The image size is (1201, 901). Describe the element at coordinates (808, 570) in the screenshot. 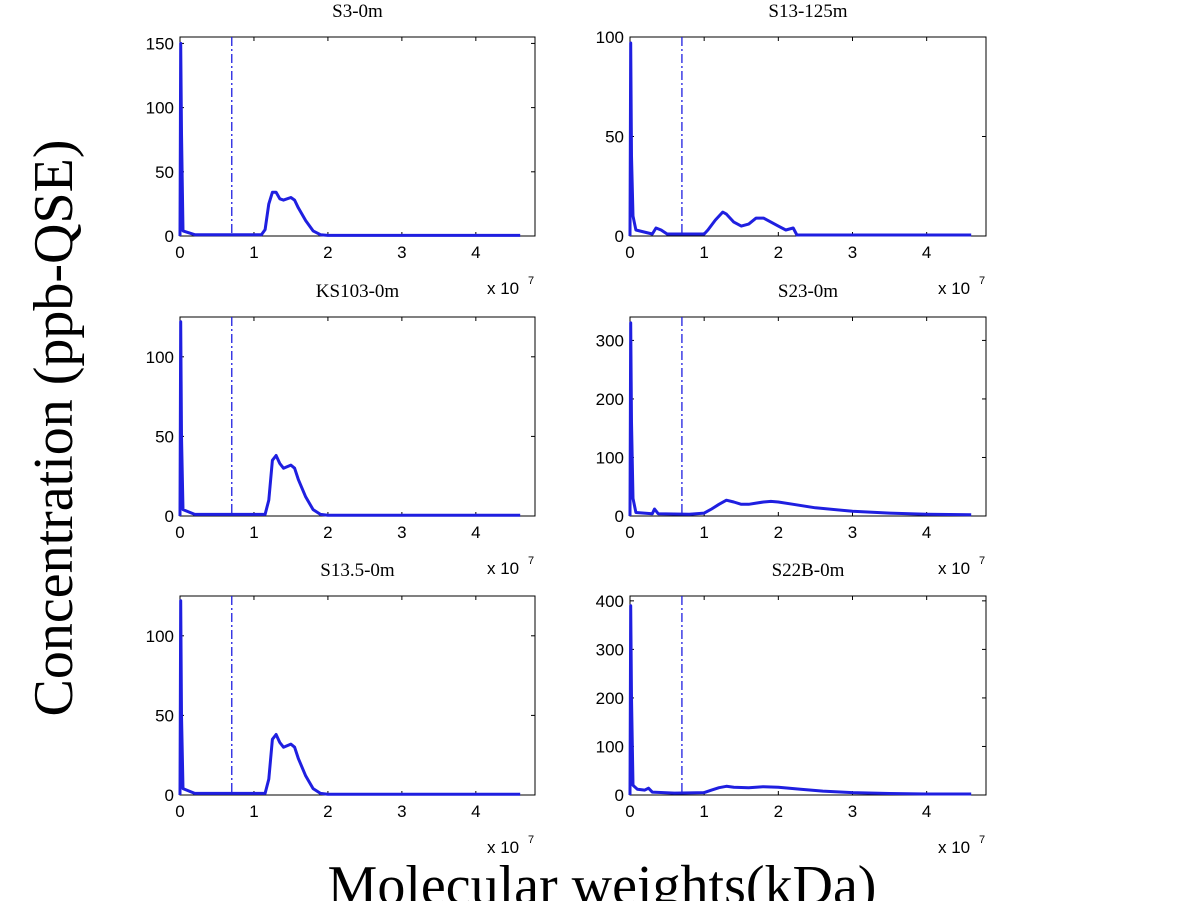

I see `chart-title: S22B-0m` at that location.